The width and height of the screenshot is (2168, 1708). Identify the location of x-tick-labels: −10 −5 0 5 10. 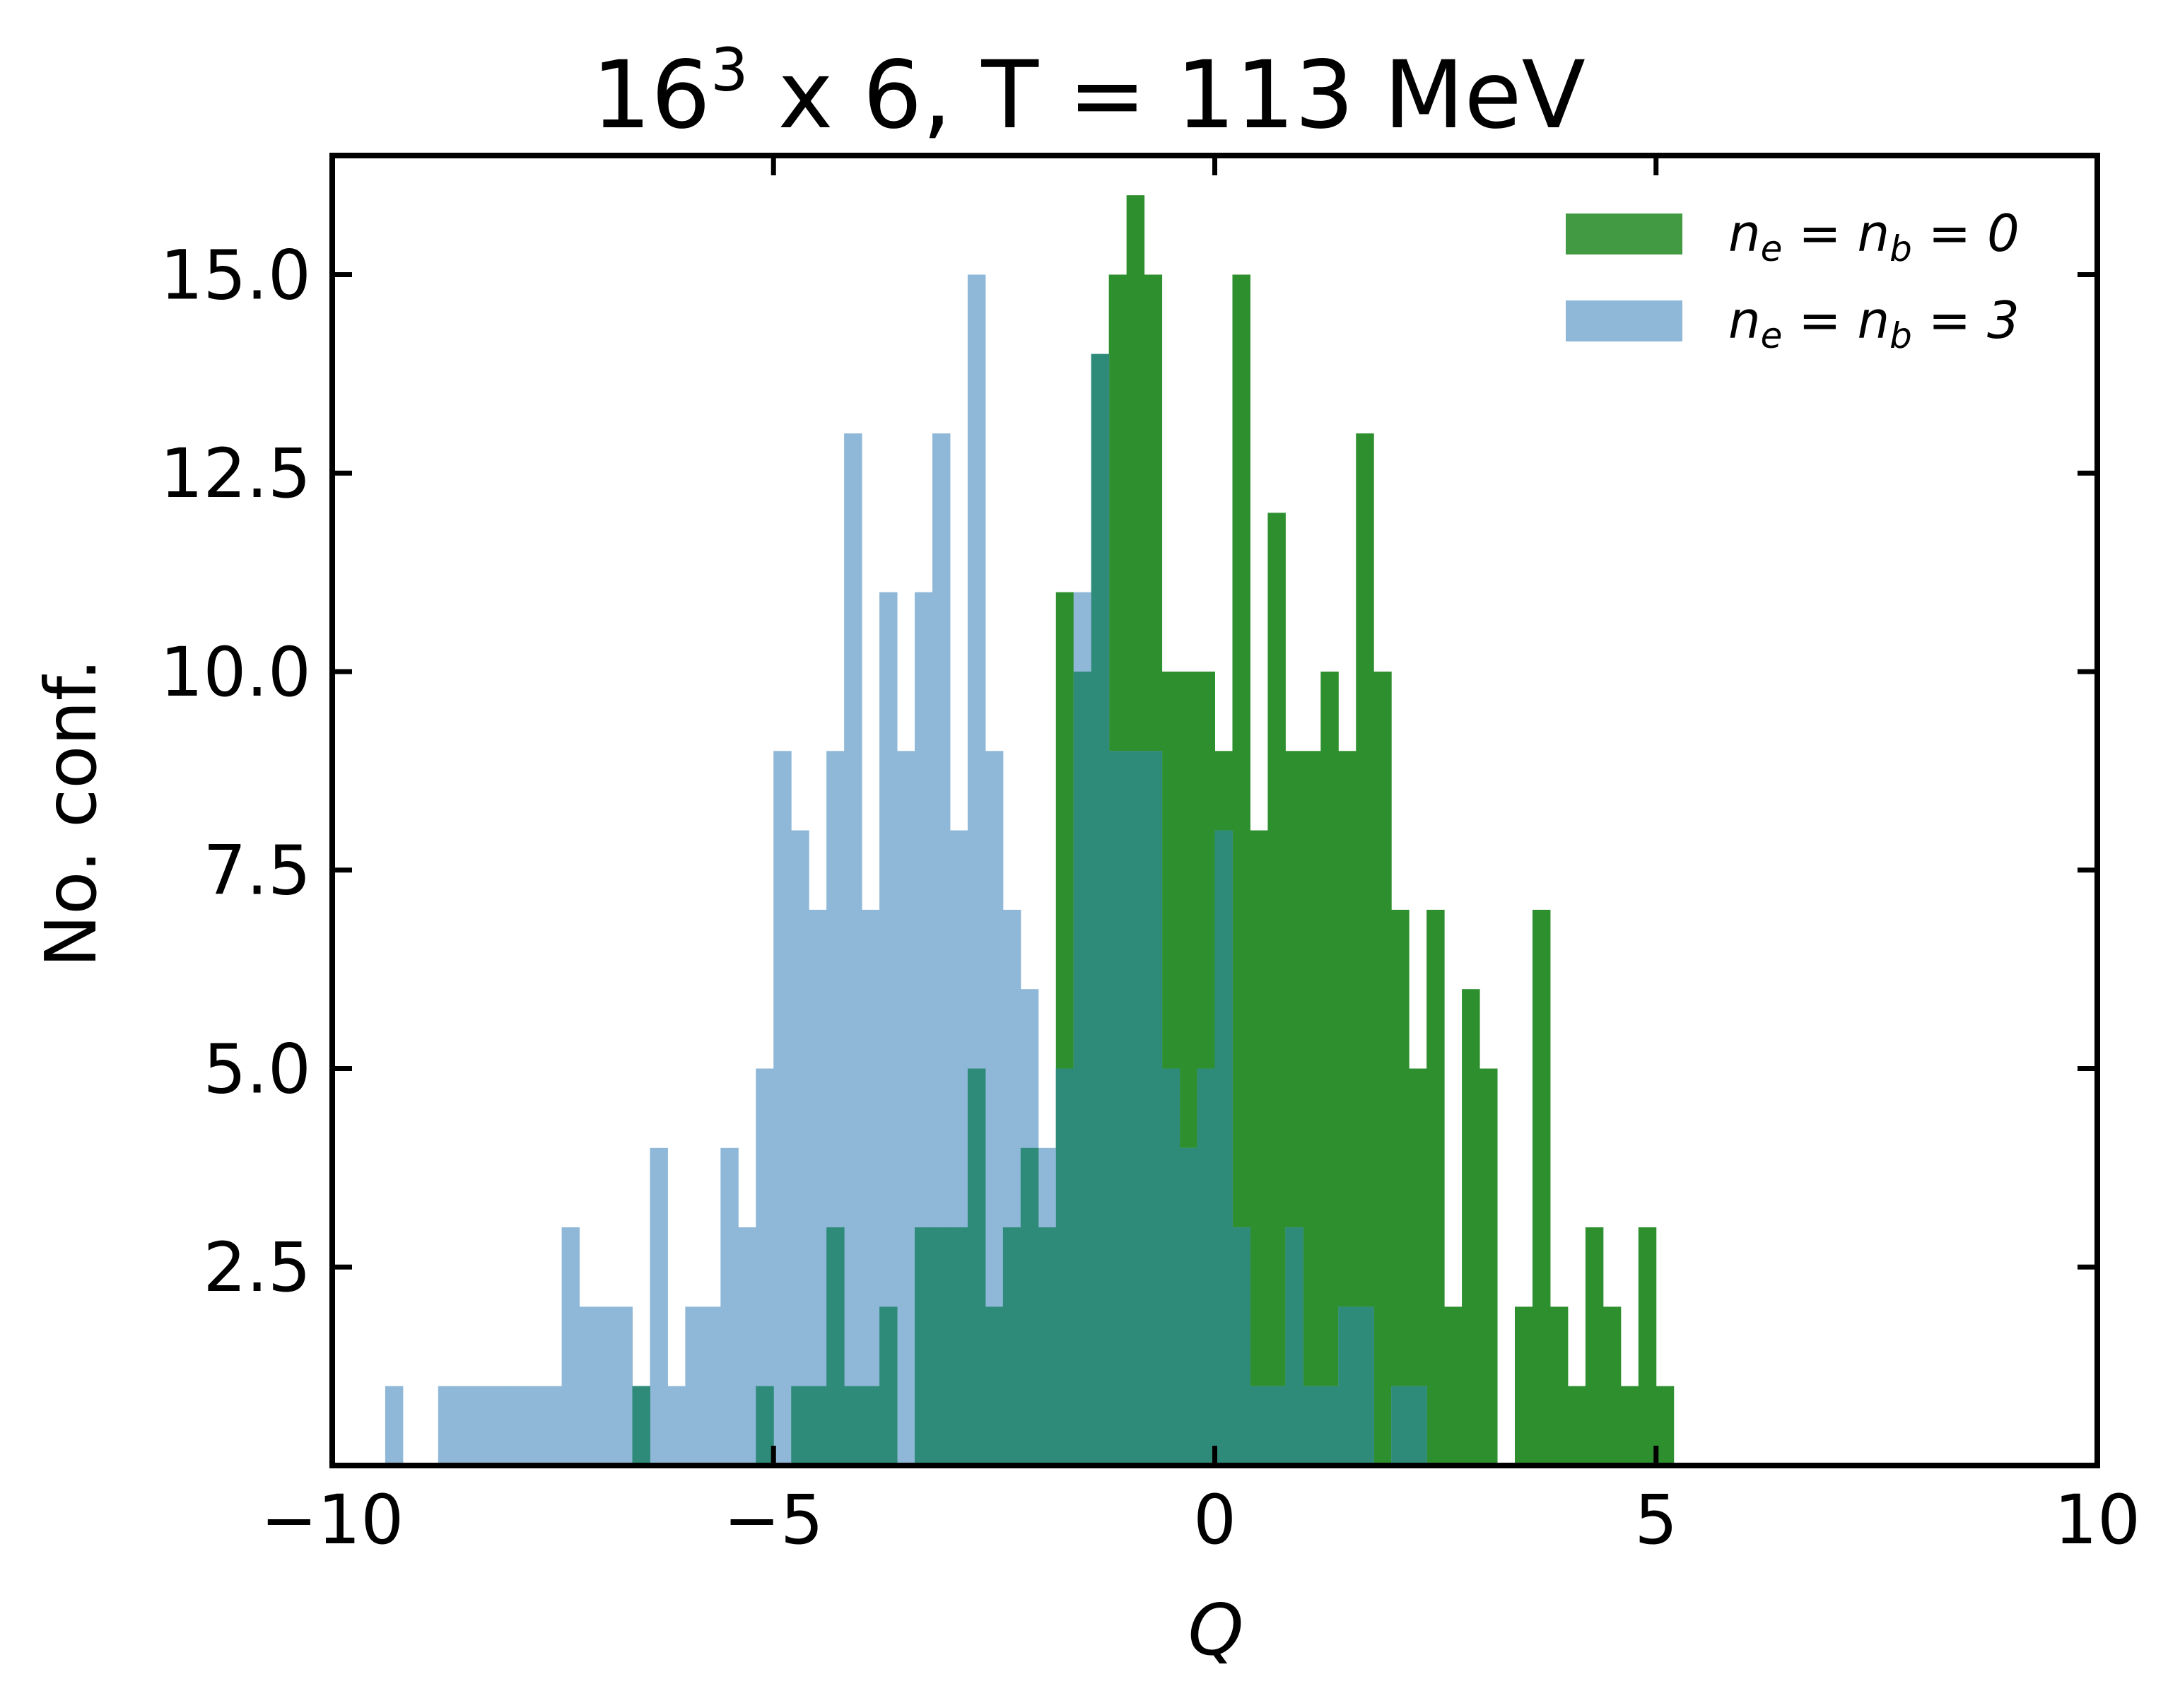
(1200, 1520).